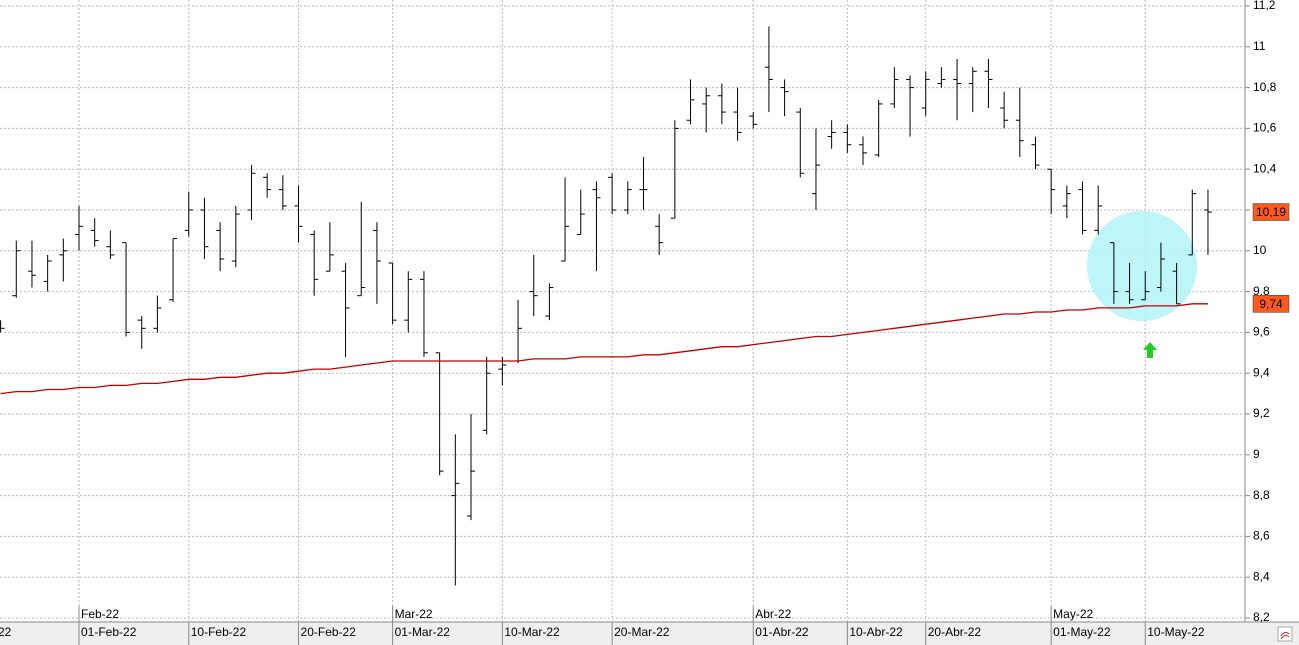 The width and height of the screenshot is (1299, 645). What do you see at coordinates (1265, 87) in the screenshot?
I see `y-tick-label: 10,8` at bounding box center [1265, 87].